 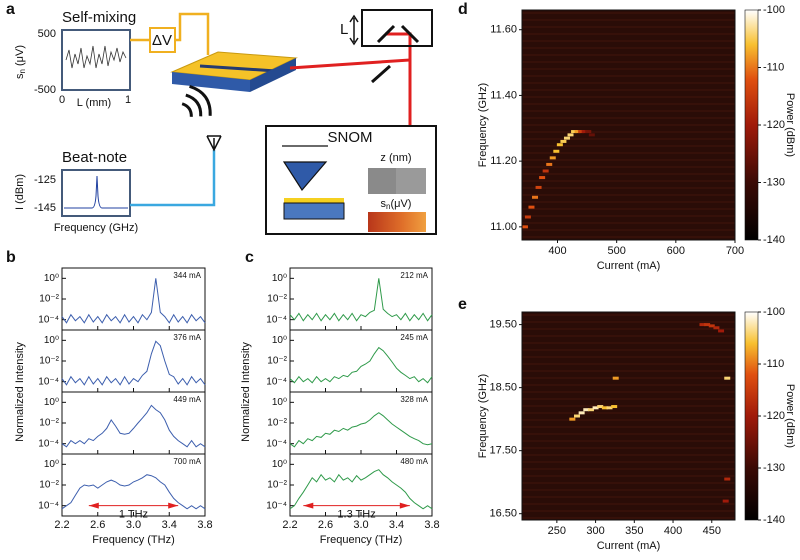 I want to click on x-tick-label: 700, so click(x=735, y=251).